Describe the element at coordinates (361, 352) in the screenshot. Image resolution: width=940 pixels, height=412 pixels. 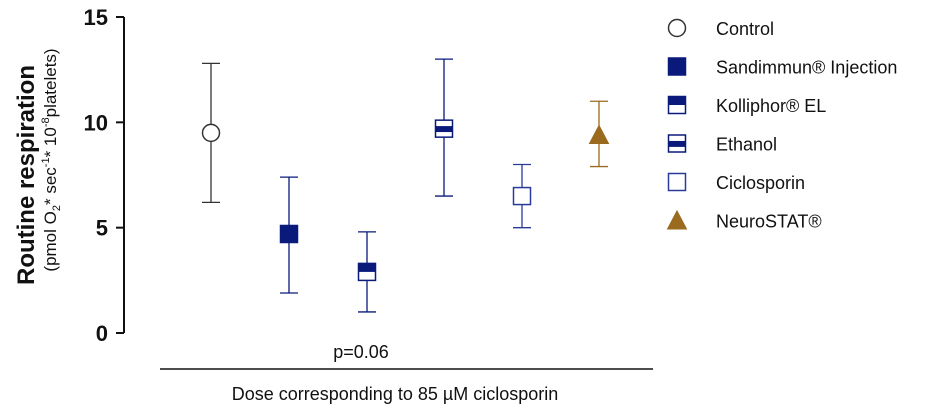
I see `p-value-annotation: p=0.06` at that location.